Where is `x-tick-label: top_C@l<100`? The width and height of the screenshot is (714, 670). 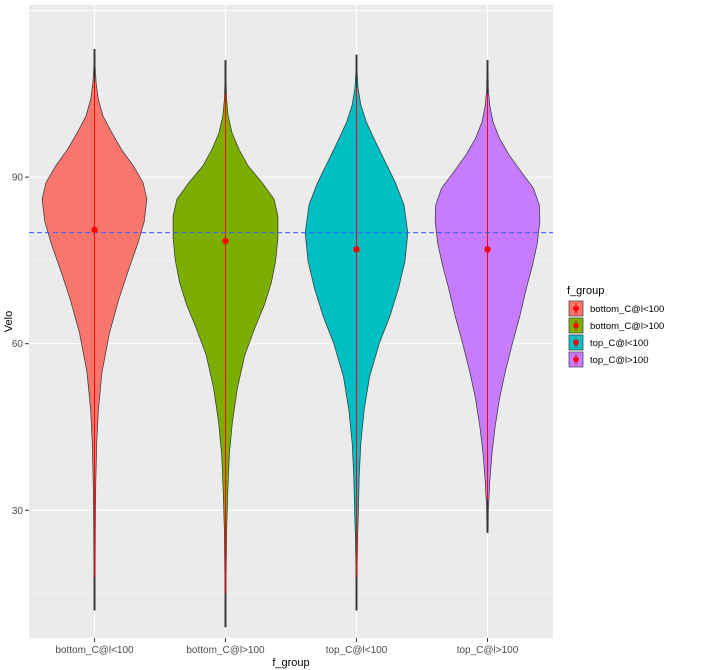
x-tick-label: top_C@l<100 is located at coordinates (357, 650).